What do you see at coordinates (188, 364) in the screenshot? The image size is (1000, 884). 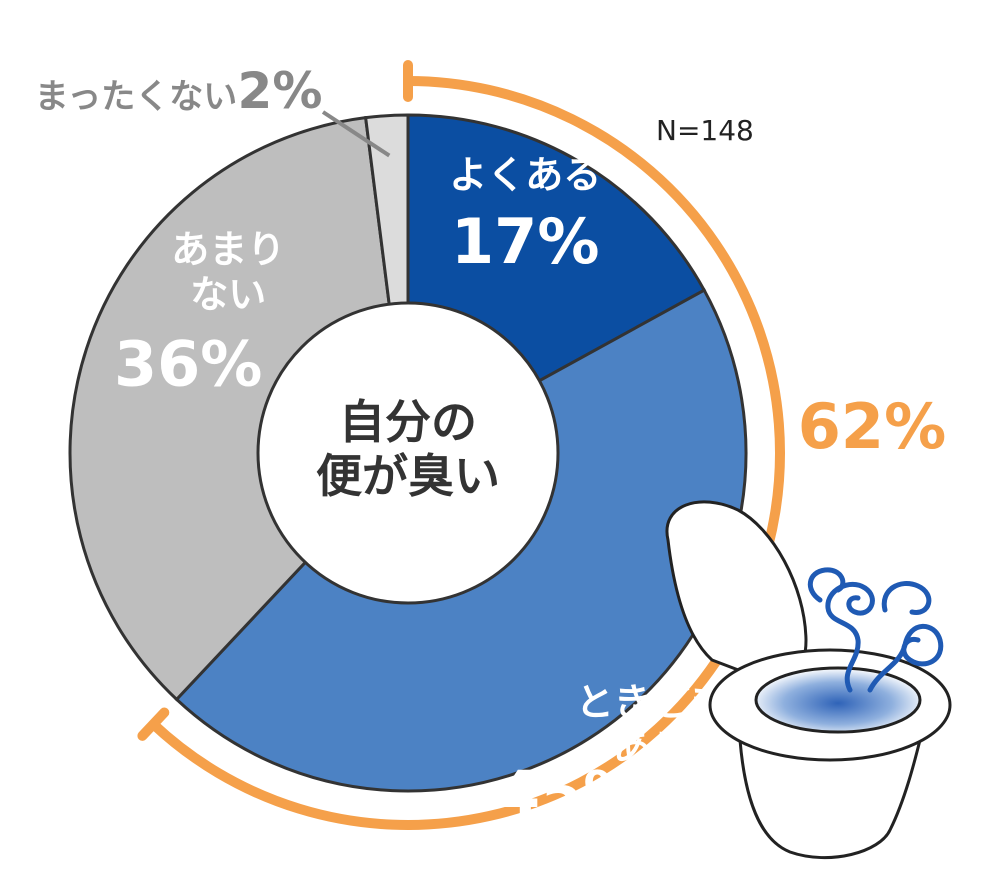 I see `slice-value-label: 36%` at bounding box center [188, 364].